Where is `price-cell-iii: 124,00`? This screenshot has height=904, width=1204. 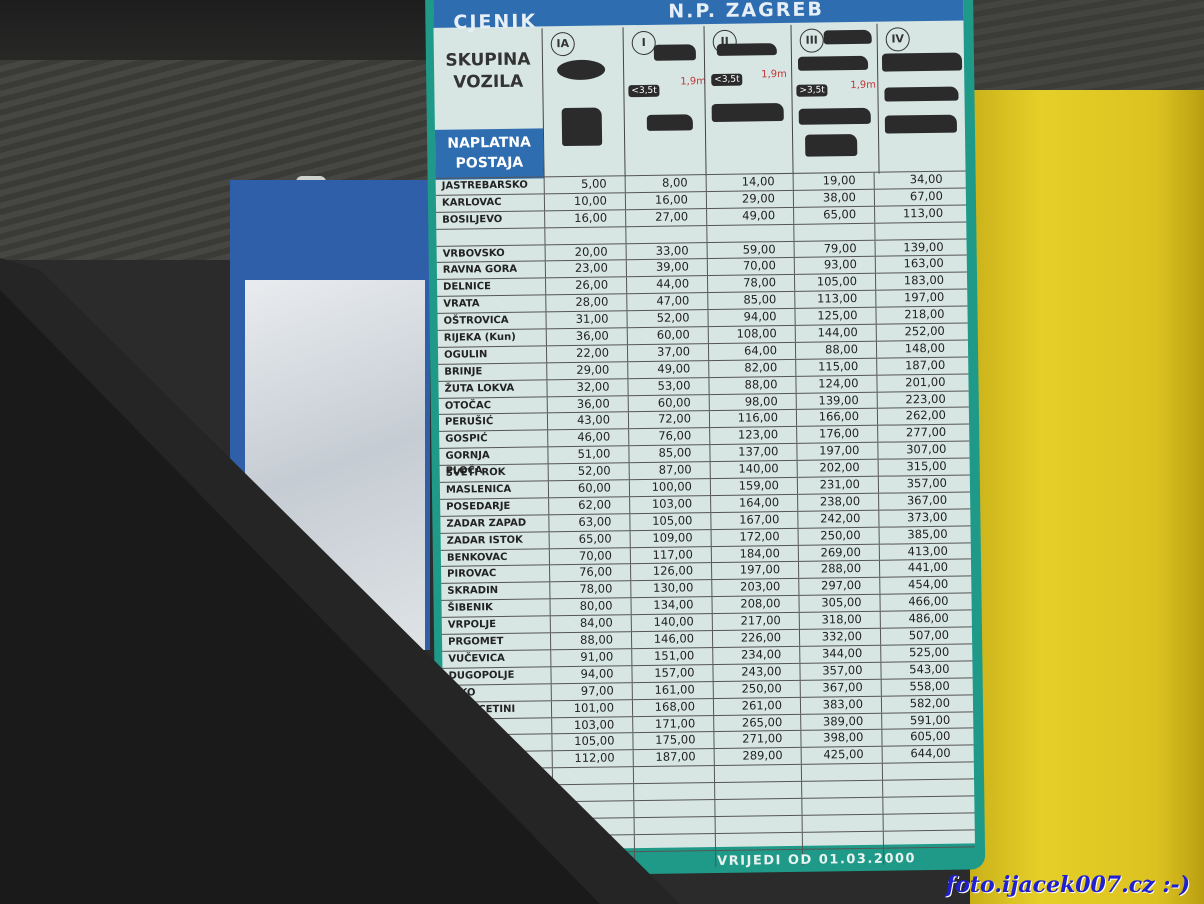
price-cell-iii: 124,00 is located at coordinates (836, 384).